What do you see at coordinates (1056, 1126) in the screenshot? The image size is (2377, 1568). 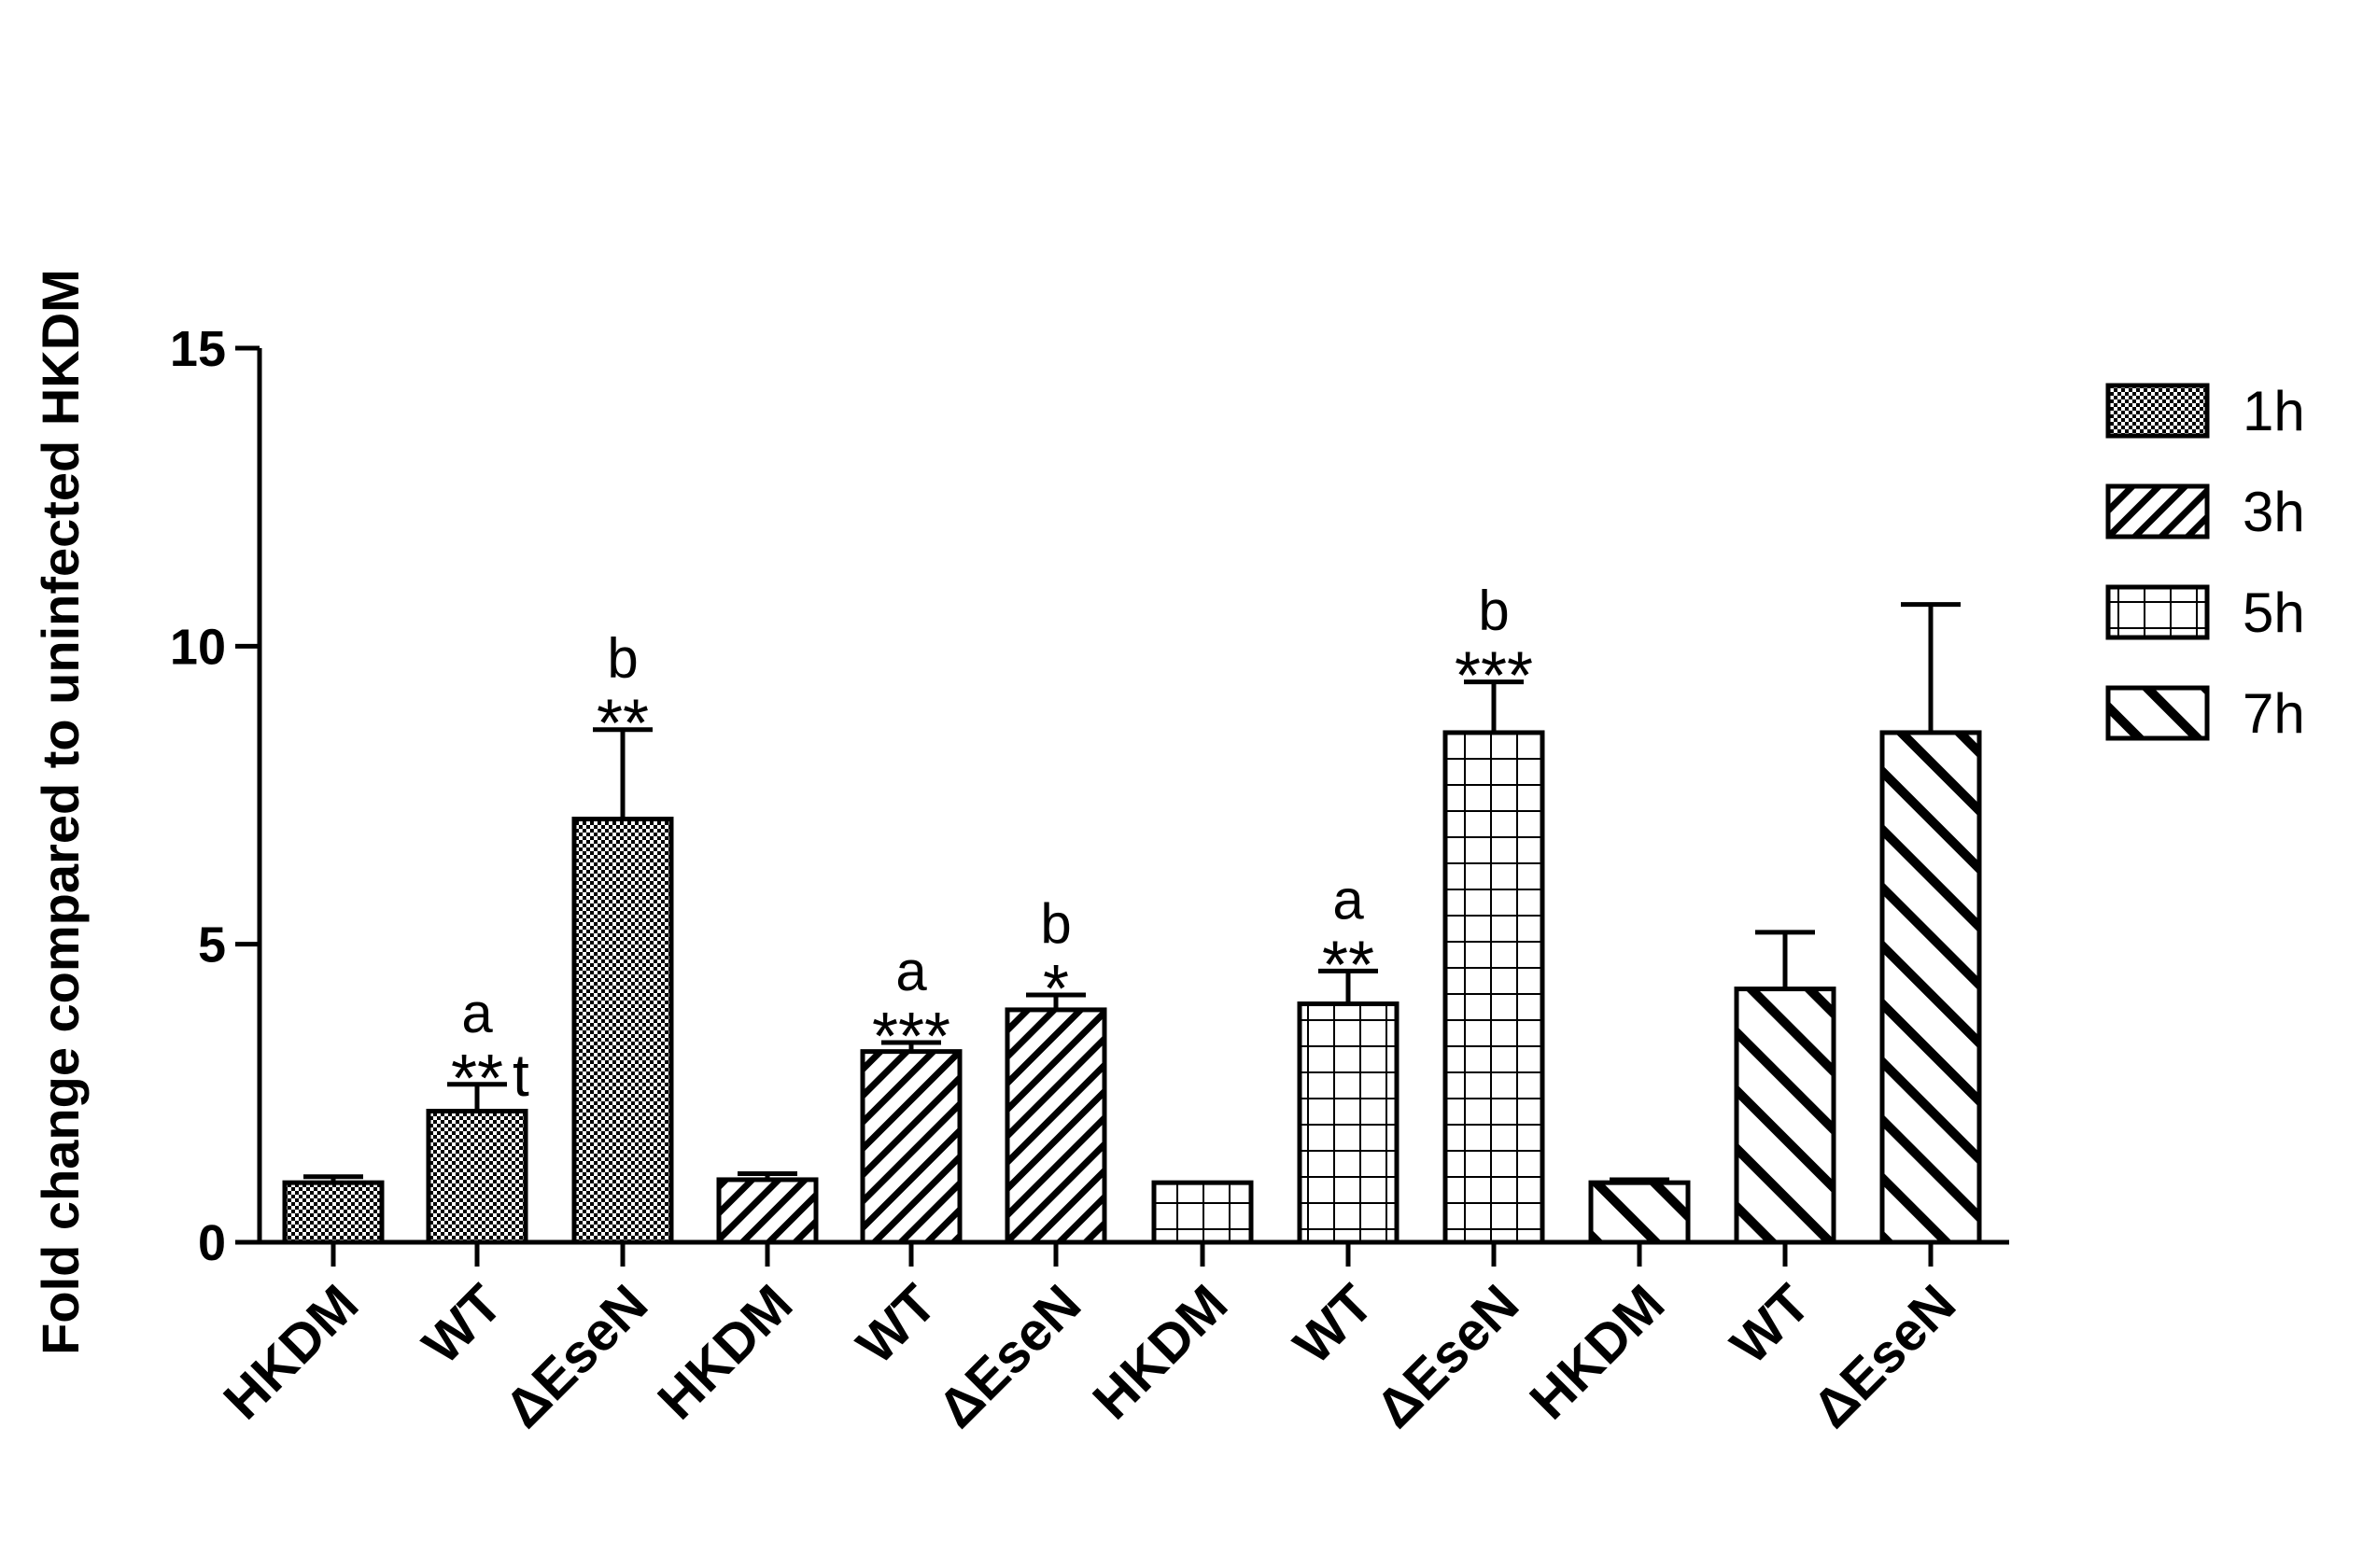 I see `bar-3h-ΔEseN` at bounding box center [1056, 1126].